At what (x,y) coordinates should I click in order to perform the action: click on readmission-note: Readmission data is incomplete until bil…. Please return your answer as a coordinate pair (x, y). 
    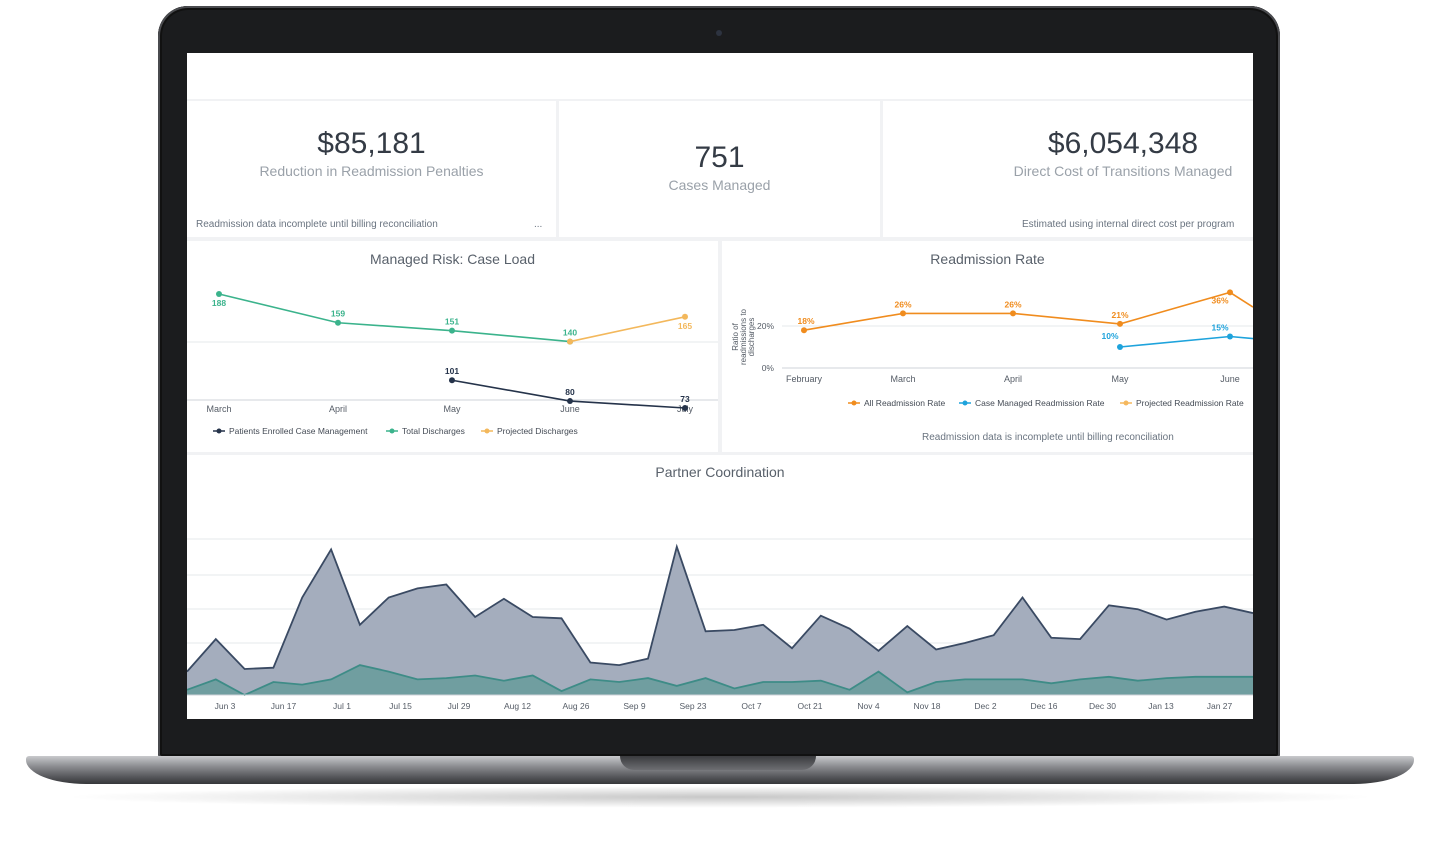
    Looking at the image, I should click on (1048, 437).